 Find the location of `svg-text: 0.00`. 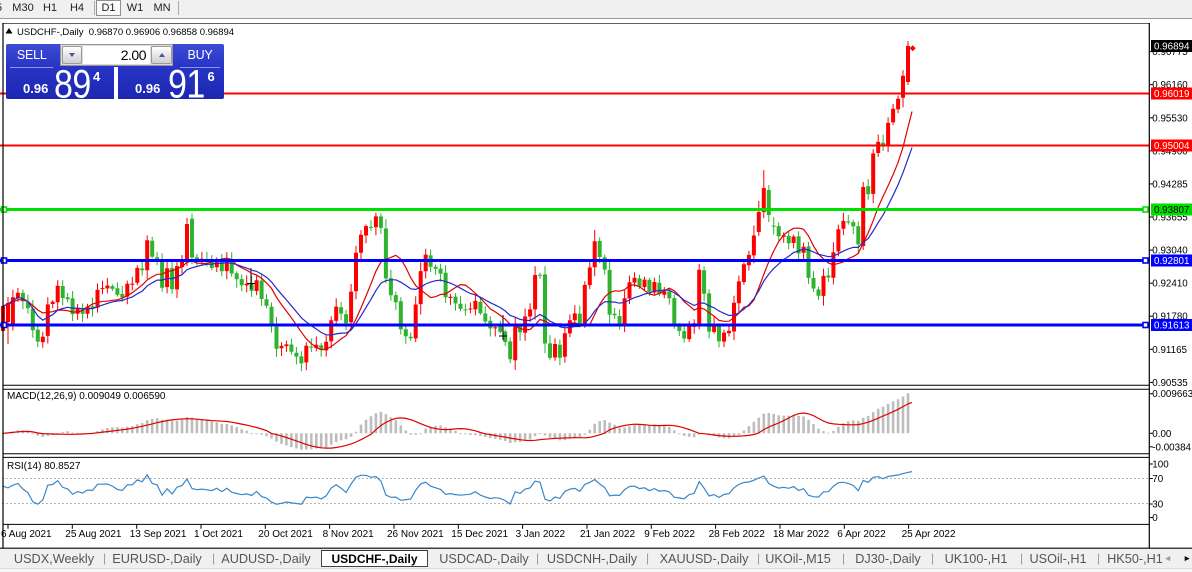

svg-text: 0.00 is located at coordinates (1162, 434).